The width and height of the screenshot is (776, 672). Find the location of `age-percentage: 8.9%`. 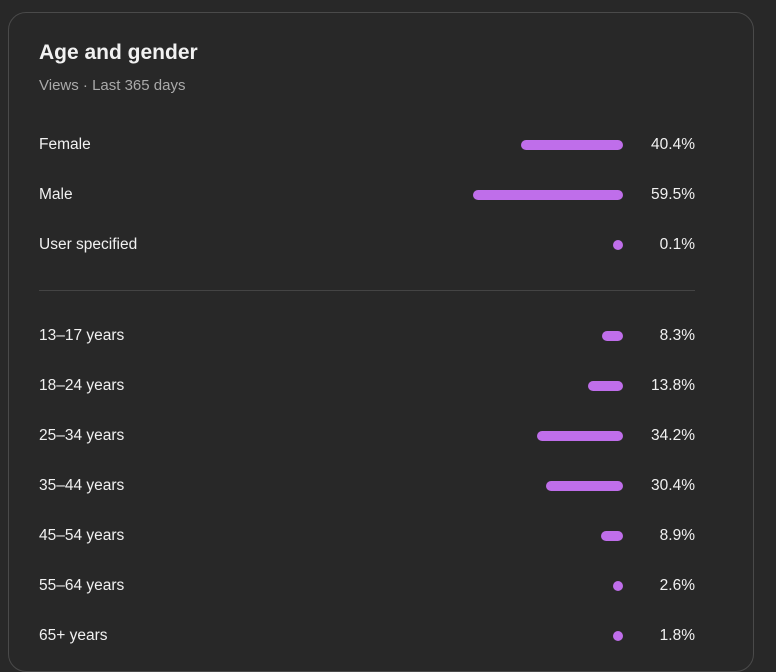

age-percentage: 8.9% is located at coordinates (677, 535).